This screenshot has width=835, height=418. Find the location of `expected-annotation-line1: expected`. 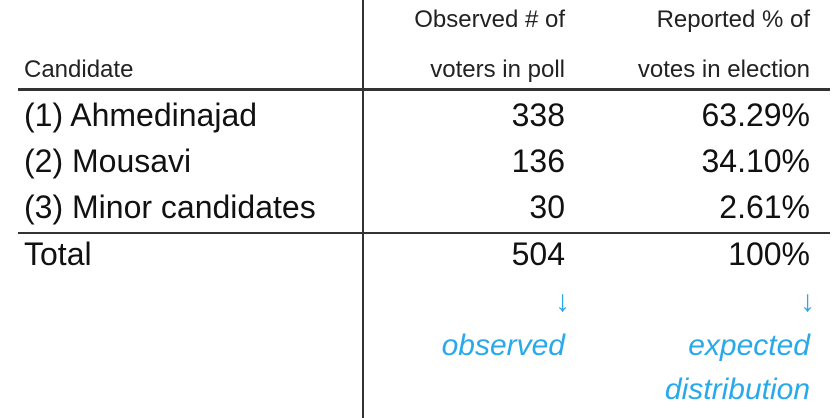

expected-annotation-line1: expected is located at coordinates (749, 345).